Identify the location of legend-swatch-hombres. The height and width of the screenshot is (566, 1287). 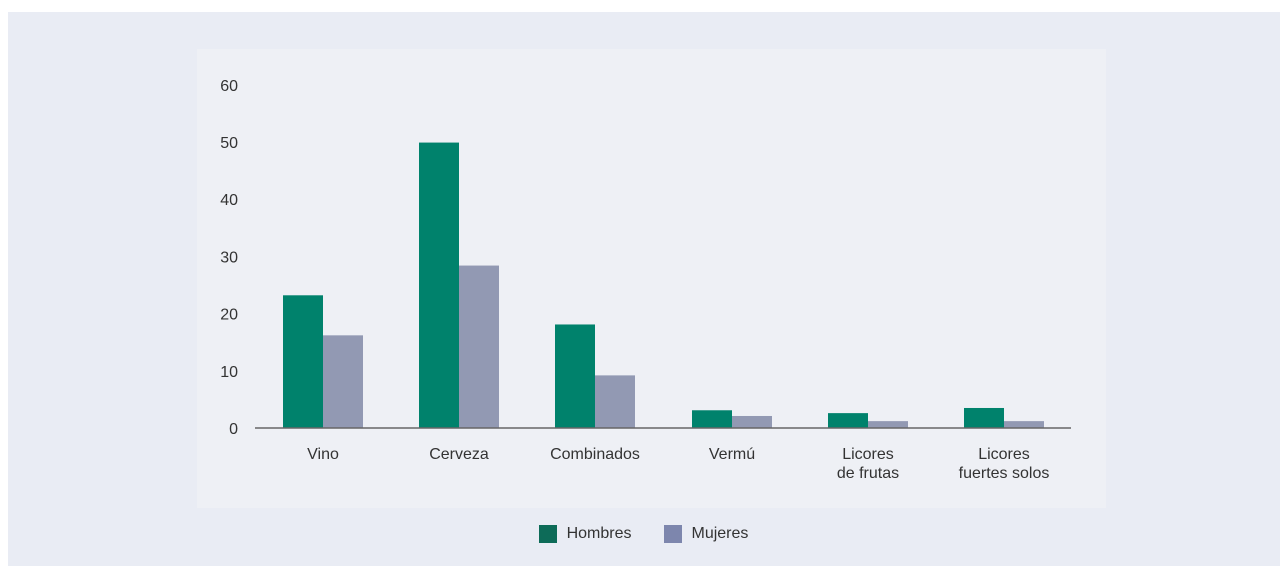
(547, 534).